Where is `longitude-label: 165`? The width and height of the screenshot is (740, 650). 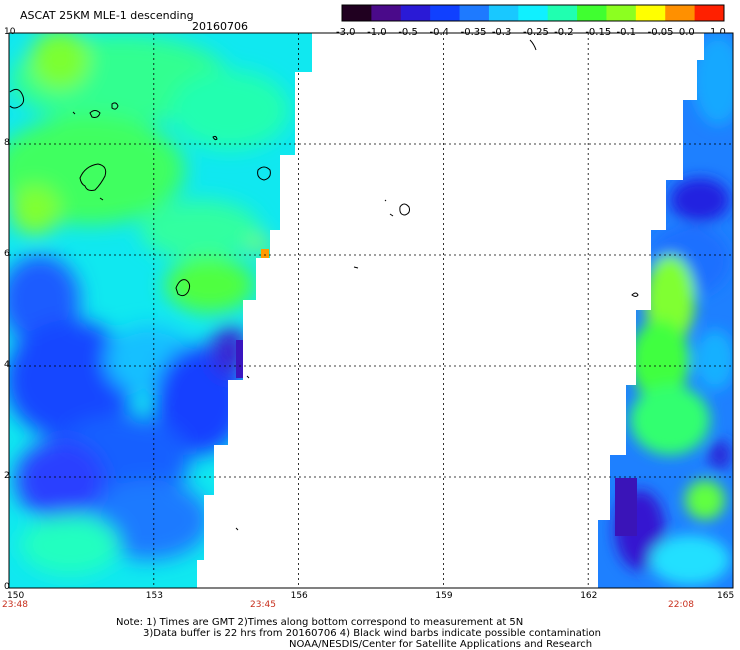
longitude-label: 165 is located at coordinates (726, 596).